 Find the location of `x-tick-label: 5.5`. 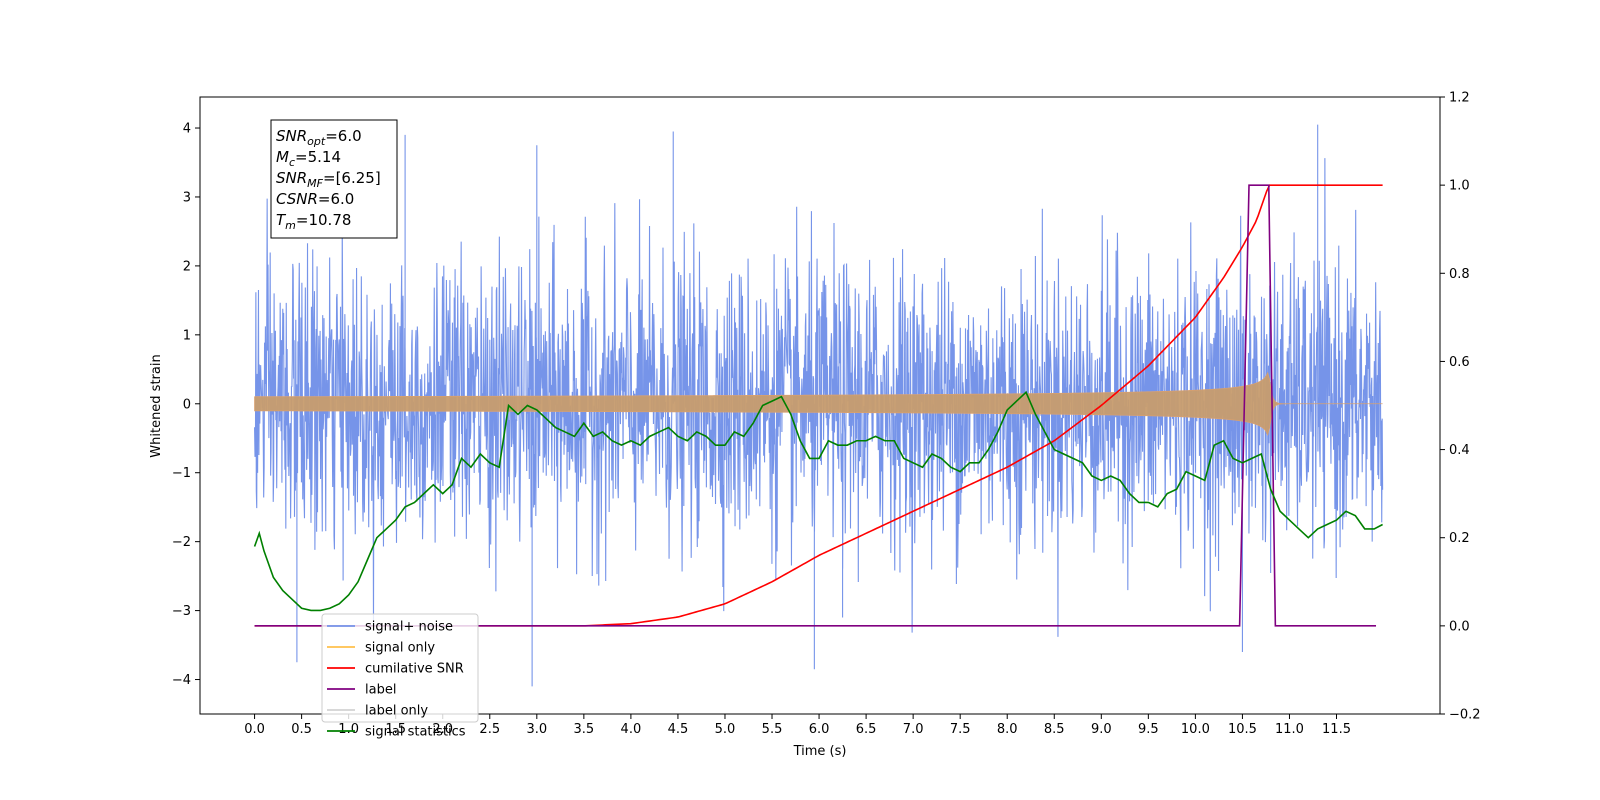

x-tick-label: 5.5 is located at coordinates (772, 729).